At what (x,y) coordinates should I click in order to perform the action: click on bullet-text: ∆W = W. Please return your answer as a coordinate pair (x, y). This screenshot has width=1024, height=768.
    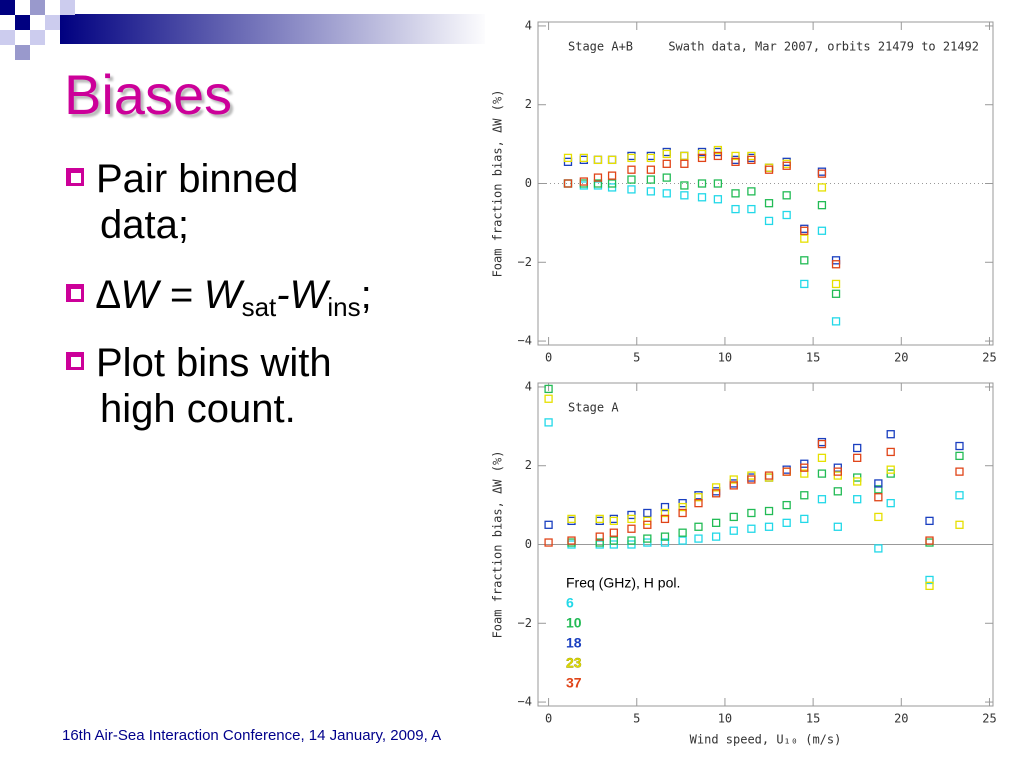
    Looking at the image, I should click on (169, 295).